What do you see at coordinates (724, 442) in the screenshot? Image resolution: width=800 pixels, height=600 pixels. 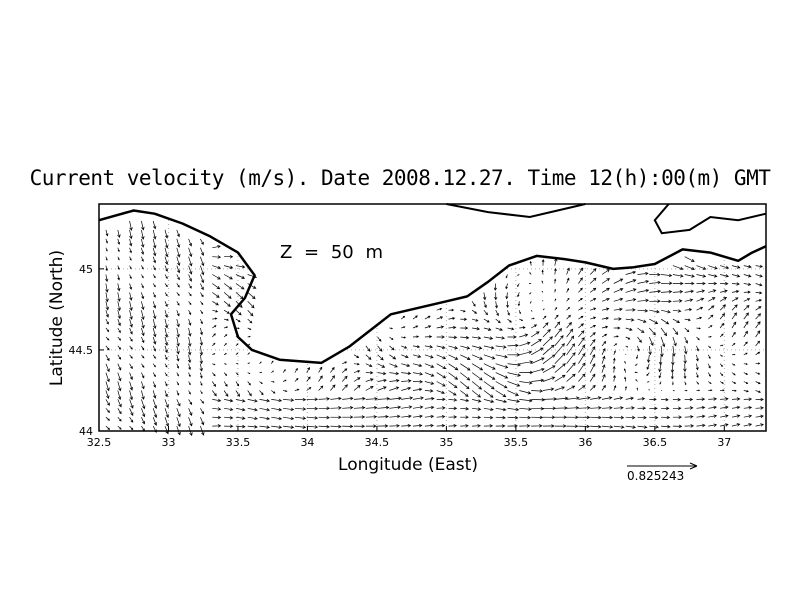 I see `x-tick-label: 37` at bounding box center [724, 442].